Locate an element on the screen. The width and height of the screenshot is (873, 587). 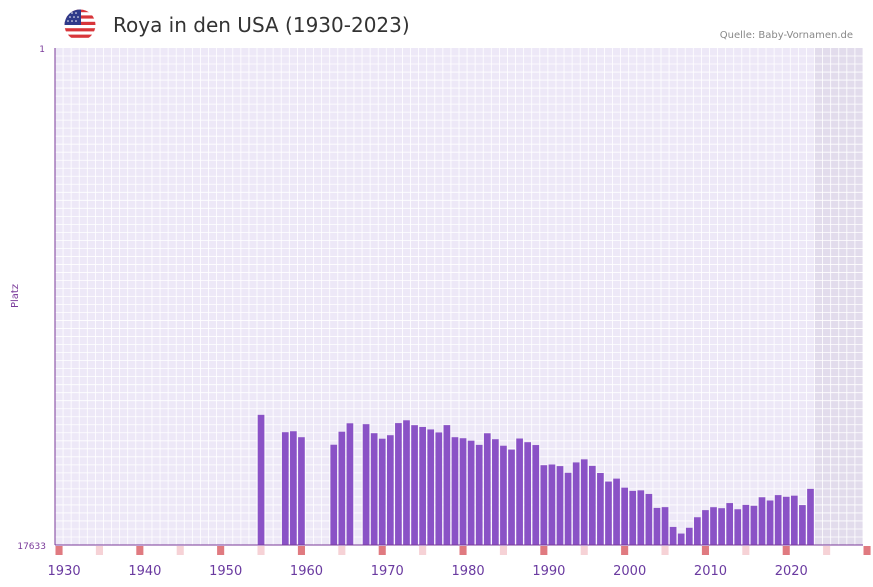
bar-1970 is located at coordinates (390, 490).